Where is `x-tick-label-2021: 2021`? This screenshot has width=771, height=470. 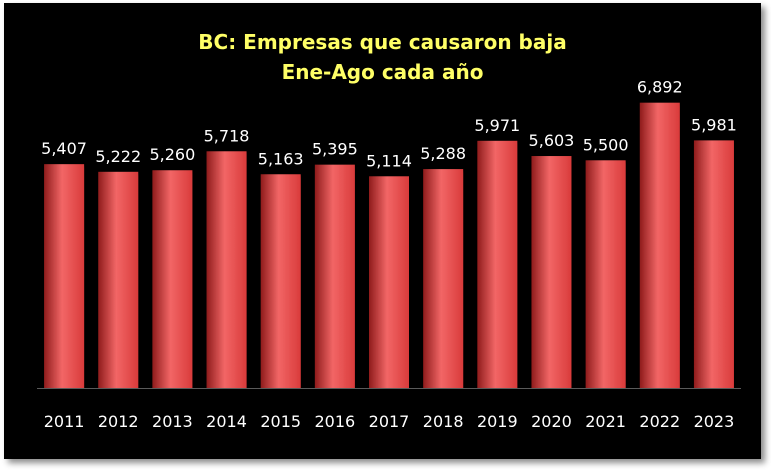
x-tick-label-2021: 2021 is located at coordinates (605, 421).